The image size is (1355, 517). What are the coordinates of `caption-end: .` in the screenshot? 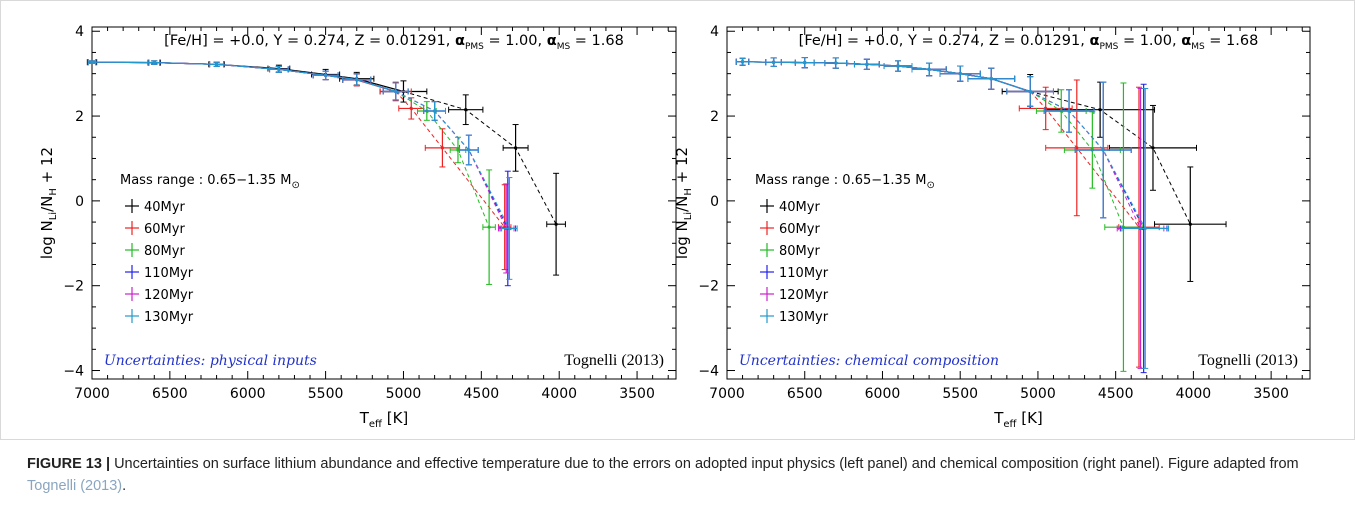 It's located at (124, 486).